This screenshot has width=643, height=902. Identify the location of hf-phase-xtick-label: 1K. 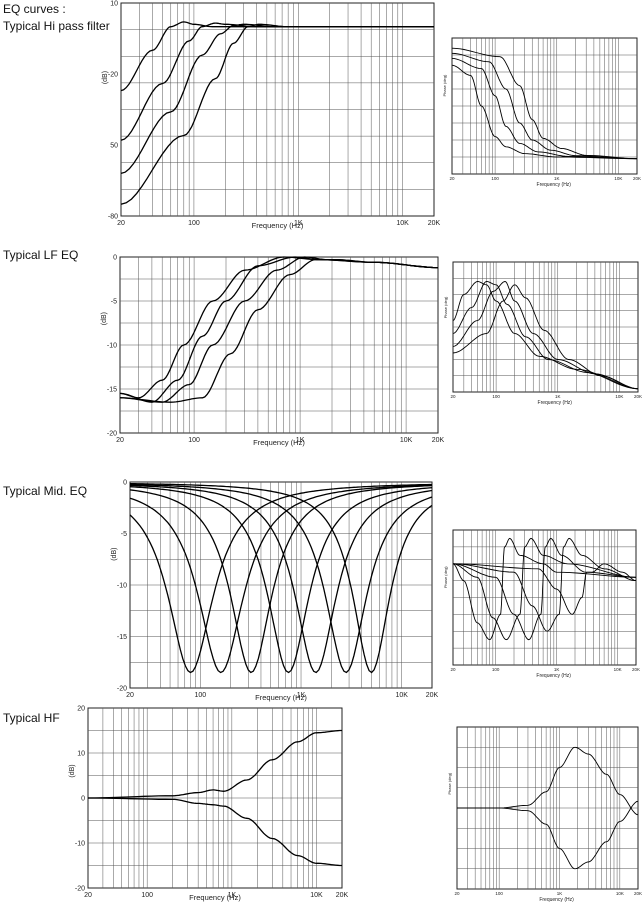
(560, 893).